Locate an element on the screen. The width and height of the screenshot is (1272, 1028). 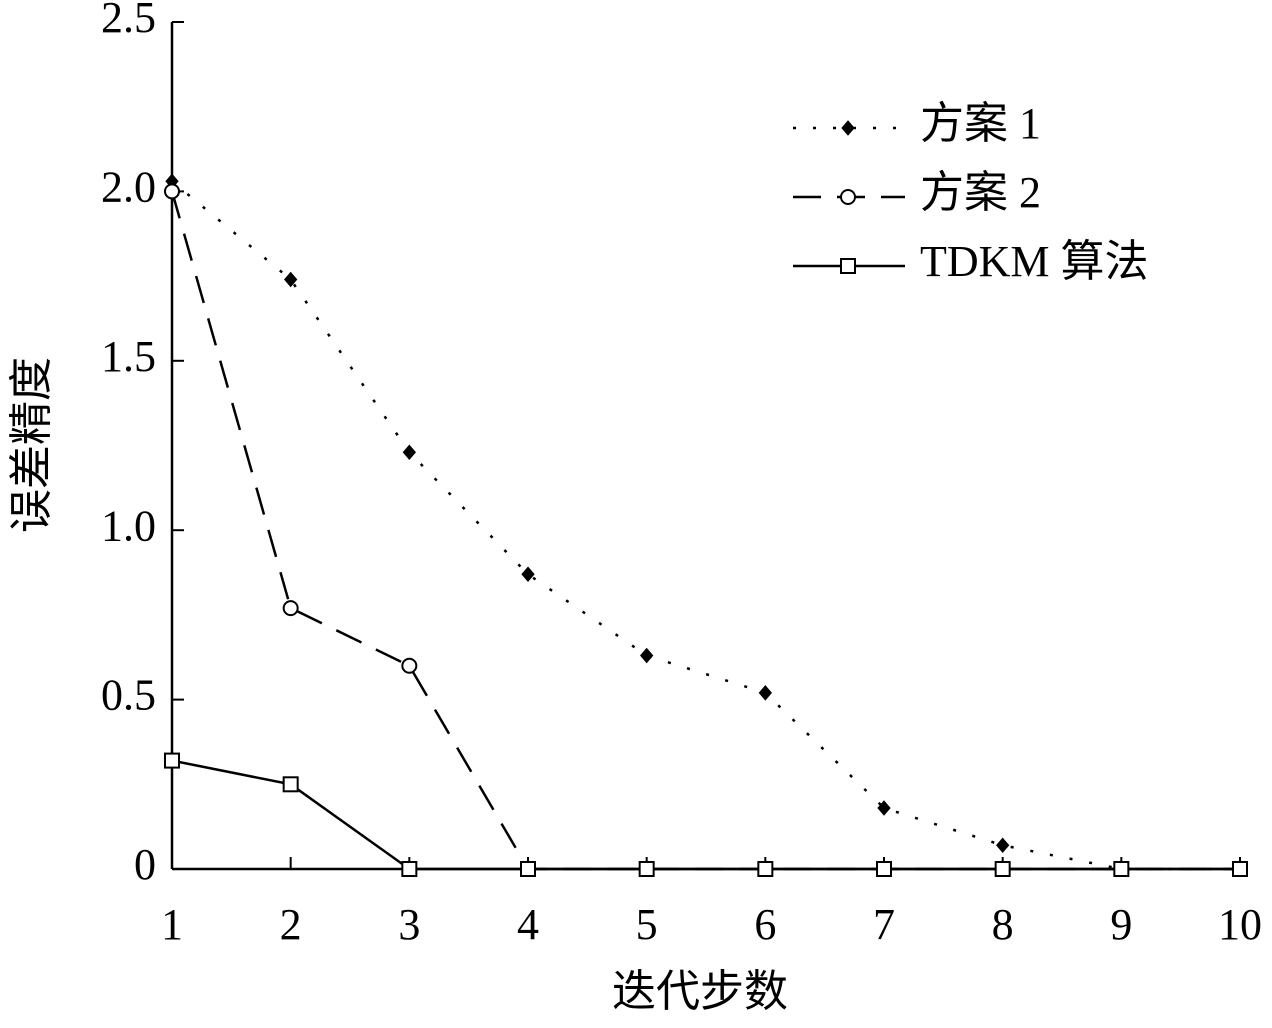
series-line is located at coordinates (705, 815).